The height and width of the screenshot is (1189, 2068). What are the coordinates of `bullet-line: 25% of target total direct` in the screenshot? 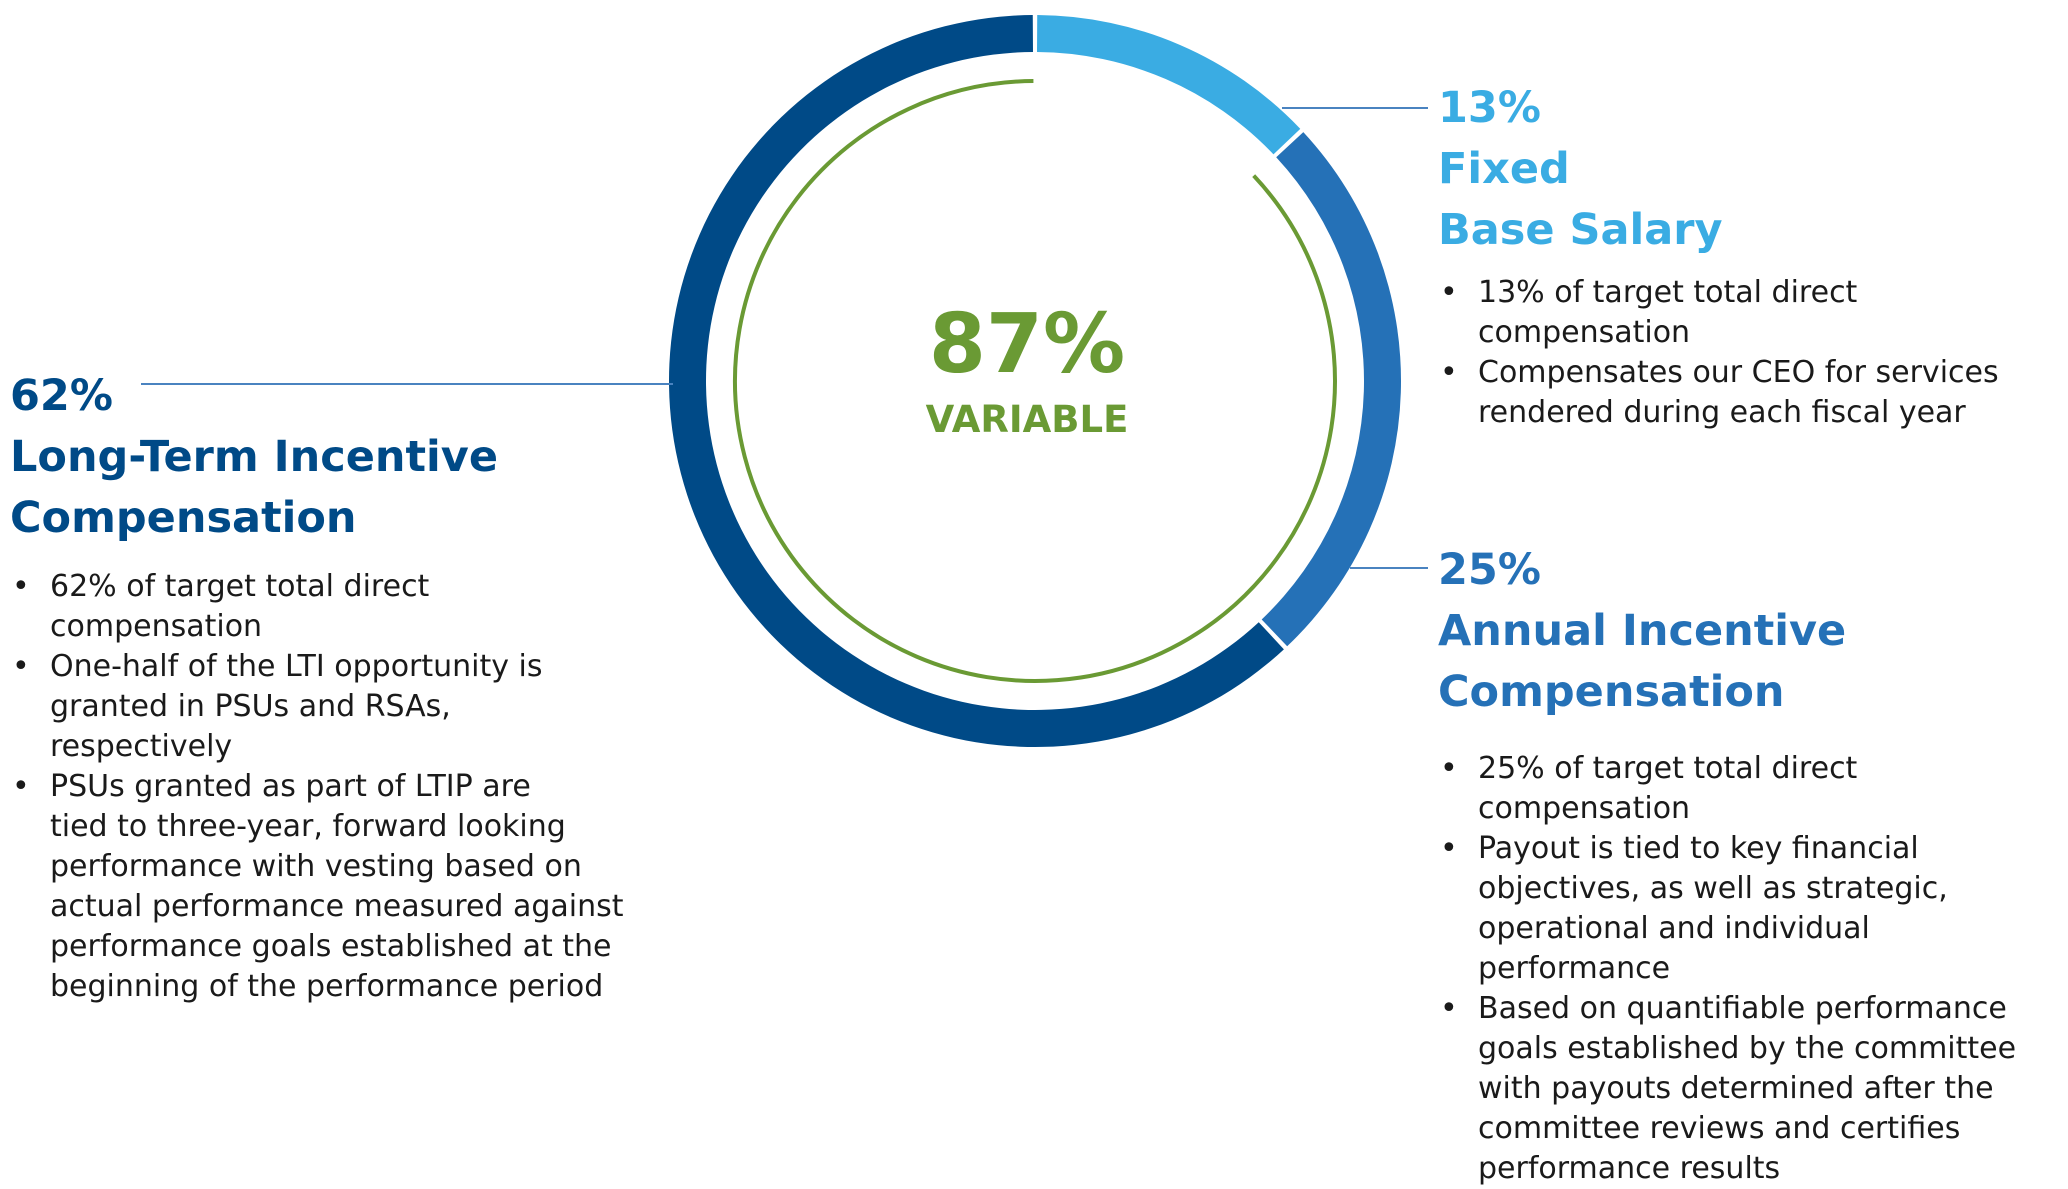 It's located at (1668, 768).